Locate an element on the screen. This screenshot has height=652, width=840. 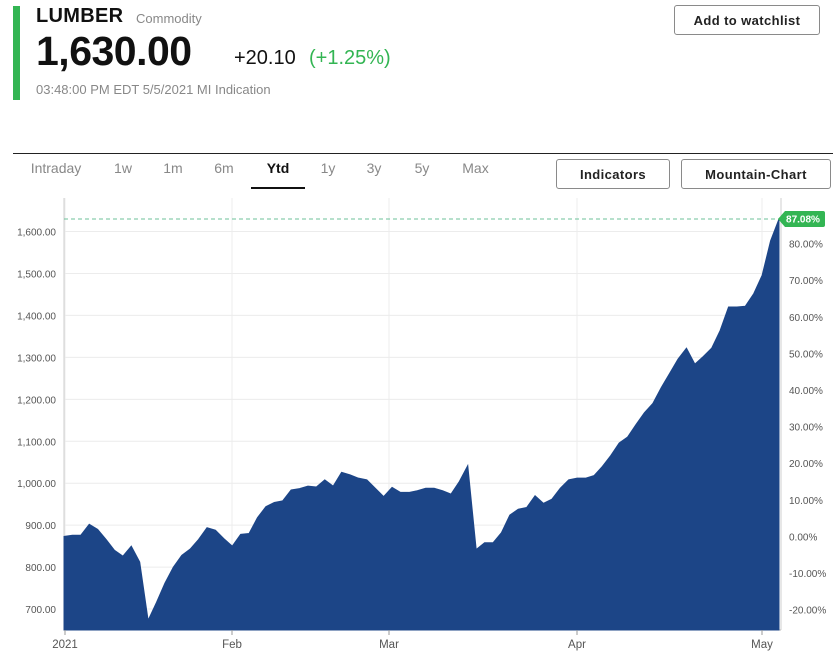
last-percent-badge: 87.08% is located at coordinates (801, 218).